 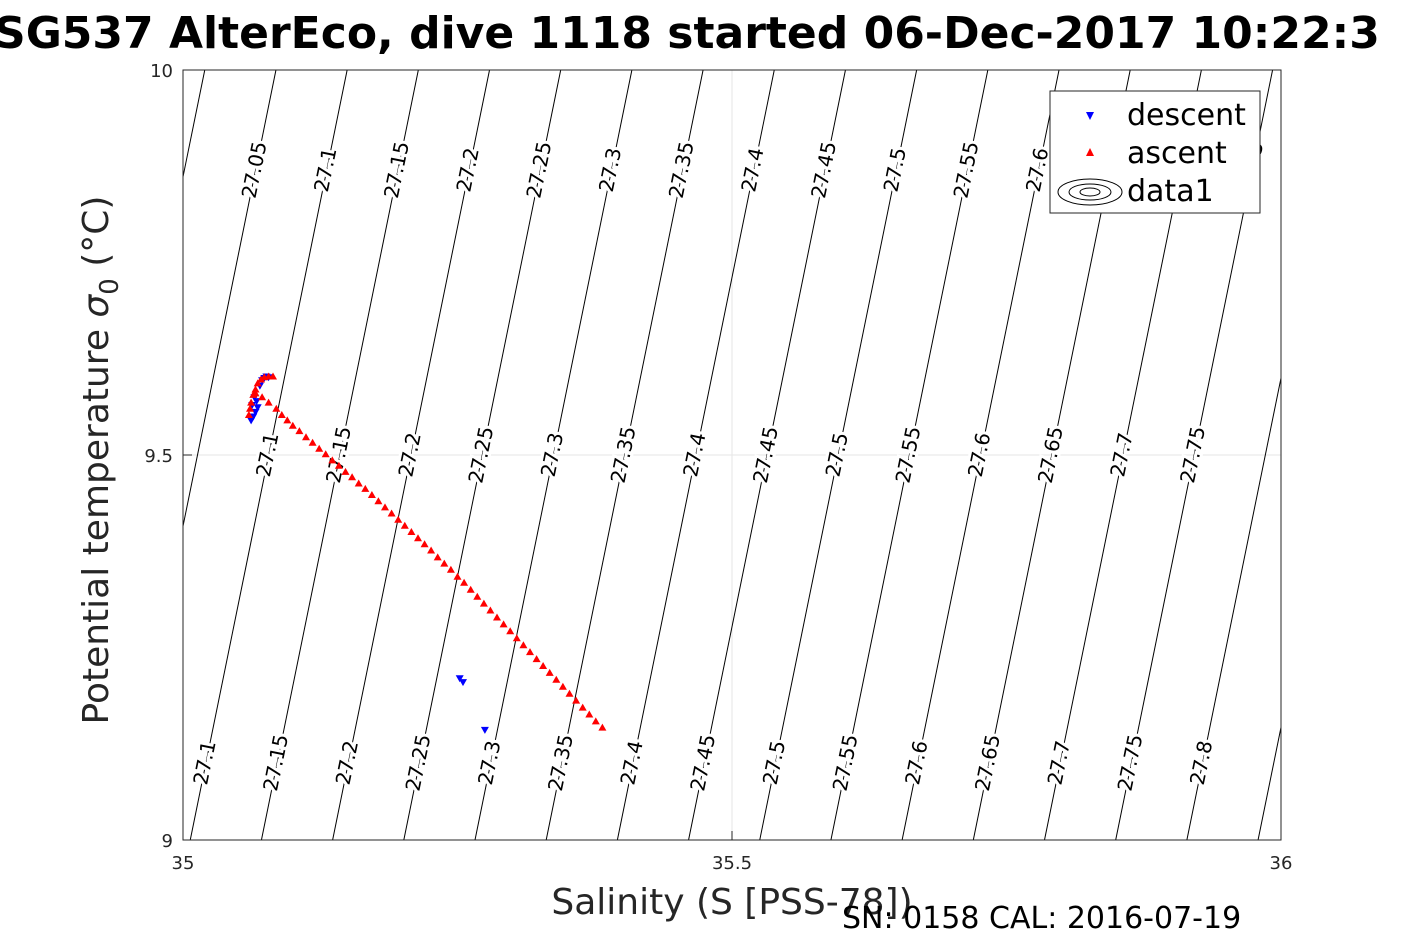 I want to click on y-axis-label-text: Potential temperature, so click(x=96, y=521).